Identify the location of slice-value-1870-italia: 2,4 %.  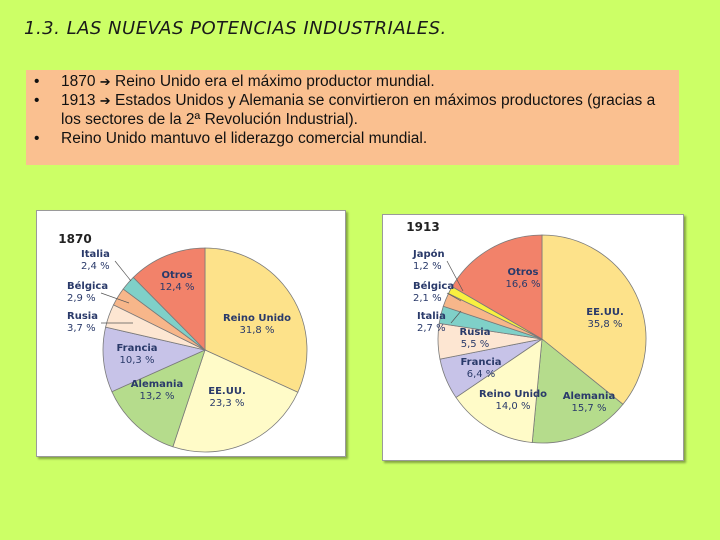
(95, 266).